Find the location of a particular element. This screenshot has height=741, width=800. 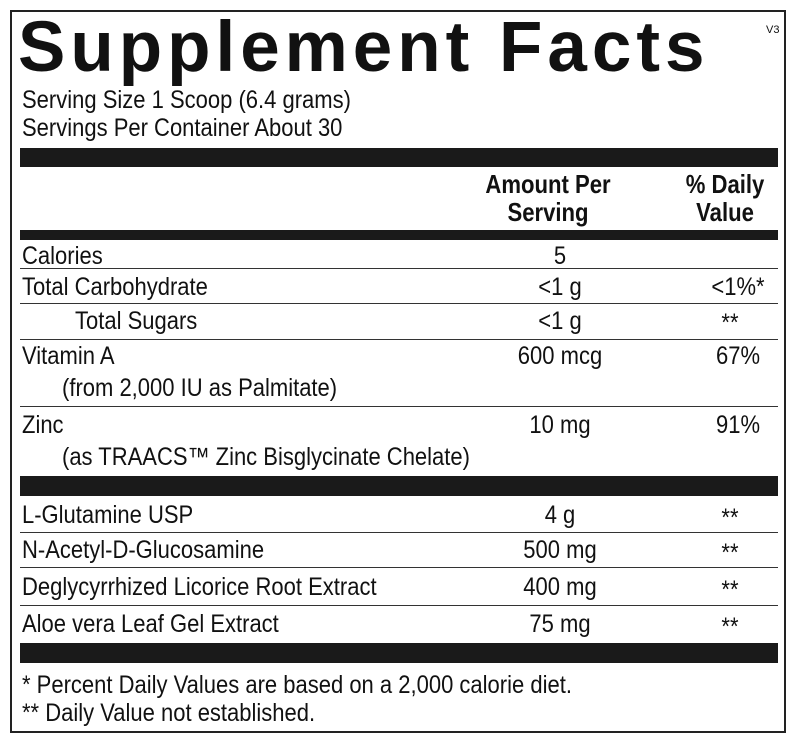

row-amount: 10 mg is located at coordinates (560, 425).